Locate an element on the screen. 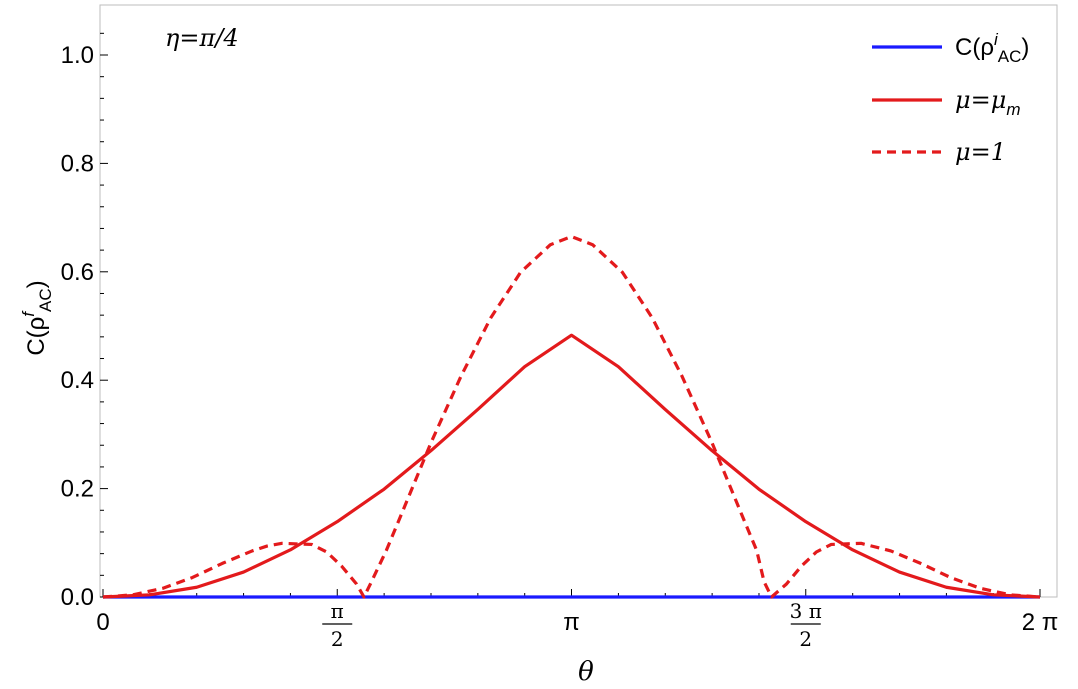 This screenshot has height=689, width=1078. y-axis-label-sup: f is located at coordinates (28, 313).